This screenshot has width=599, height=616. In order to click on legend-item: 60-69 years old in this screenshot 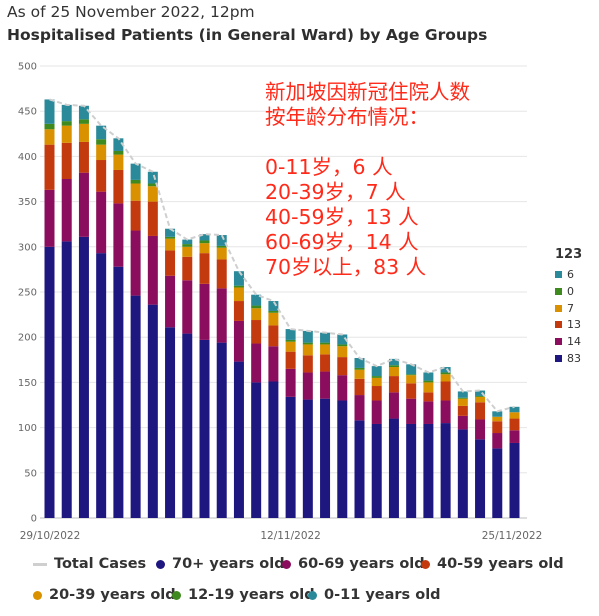, I will do `click(353, 564)`.